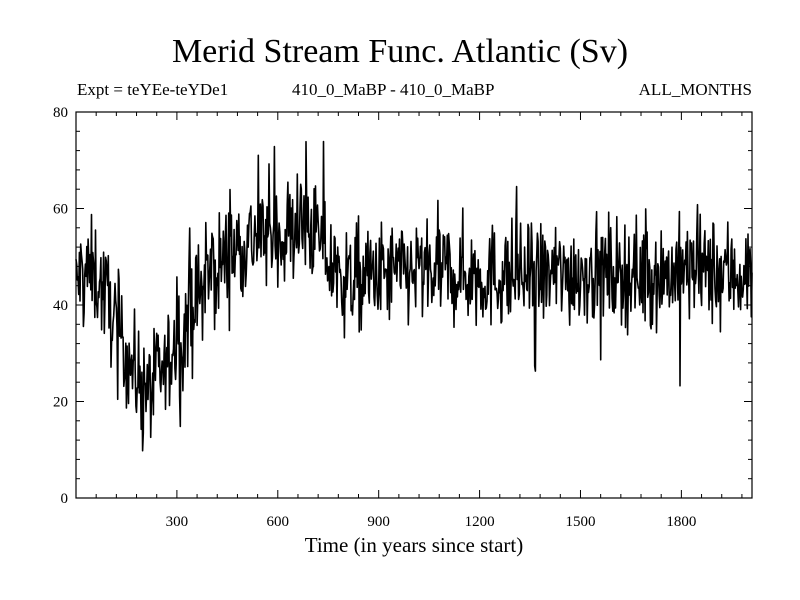 This screenshot has height=600, width=800. Describe the element at coordinates (480, 522) in the screenshot. I see `x-tick-label: 1200` at that location.